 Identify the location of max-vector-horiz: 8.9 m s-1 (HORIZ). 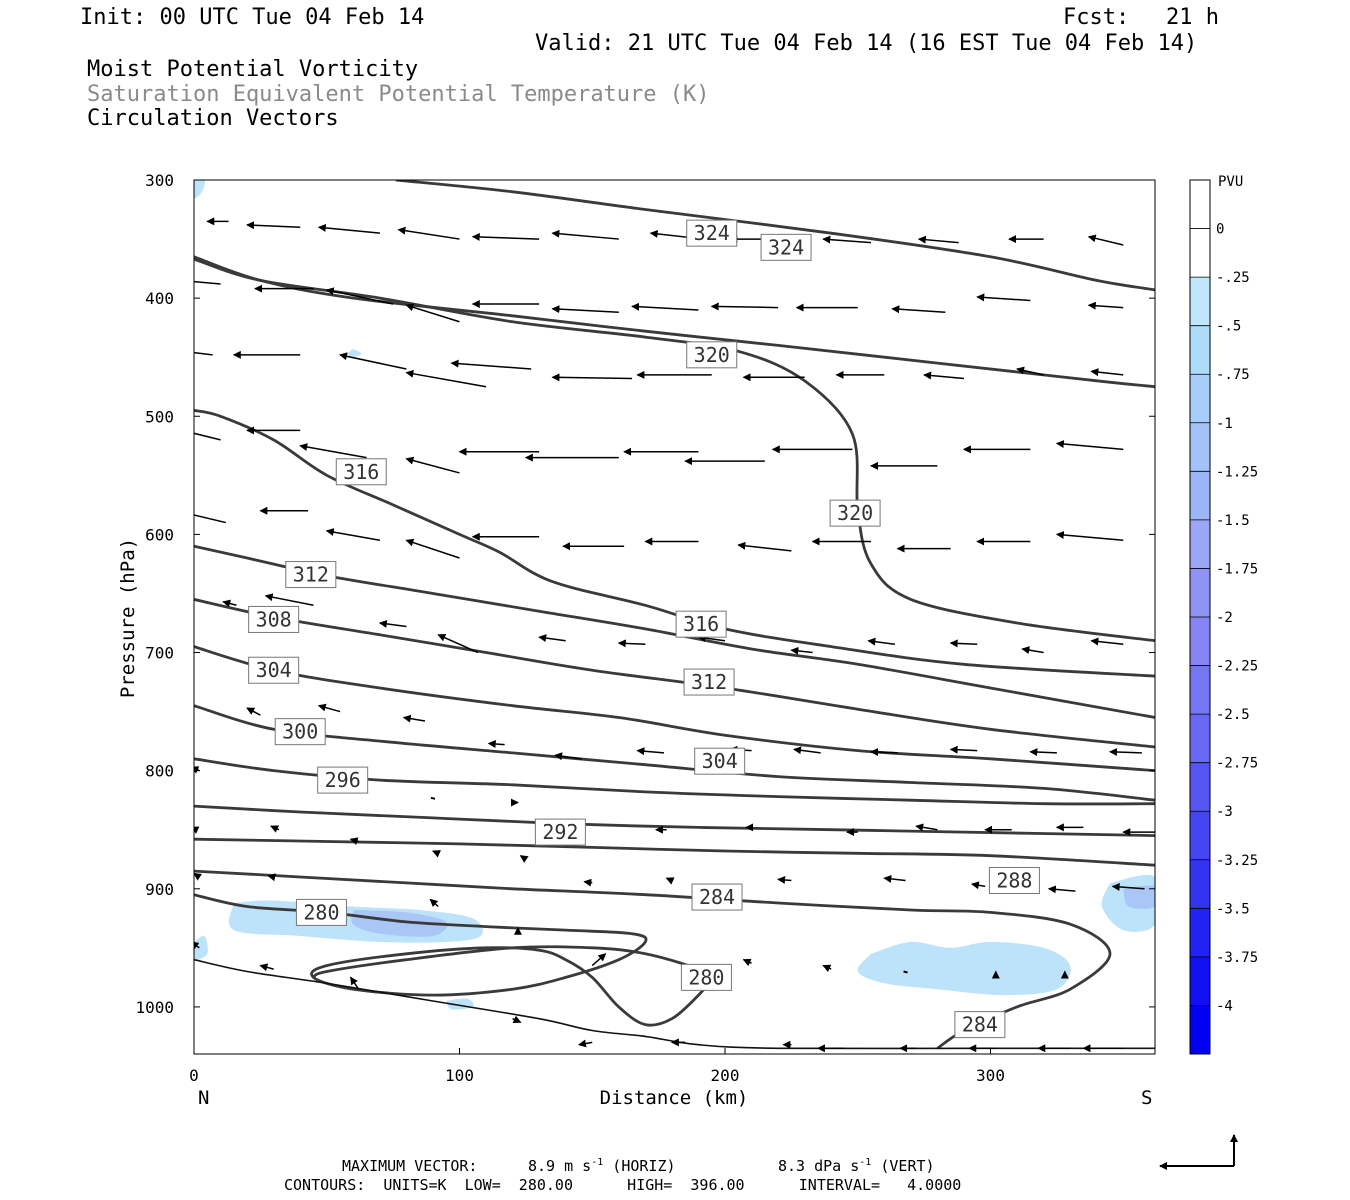
(602, 1166).